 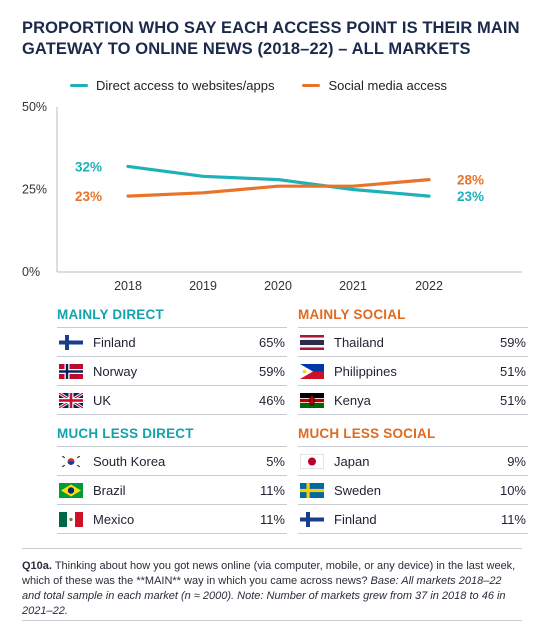 What do you see at coordinates (387, 85) in the screenshot?
I see `legend-label-social: Social media access` at bounding box center [387, 85].